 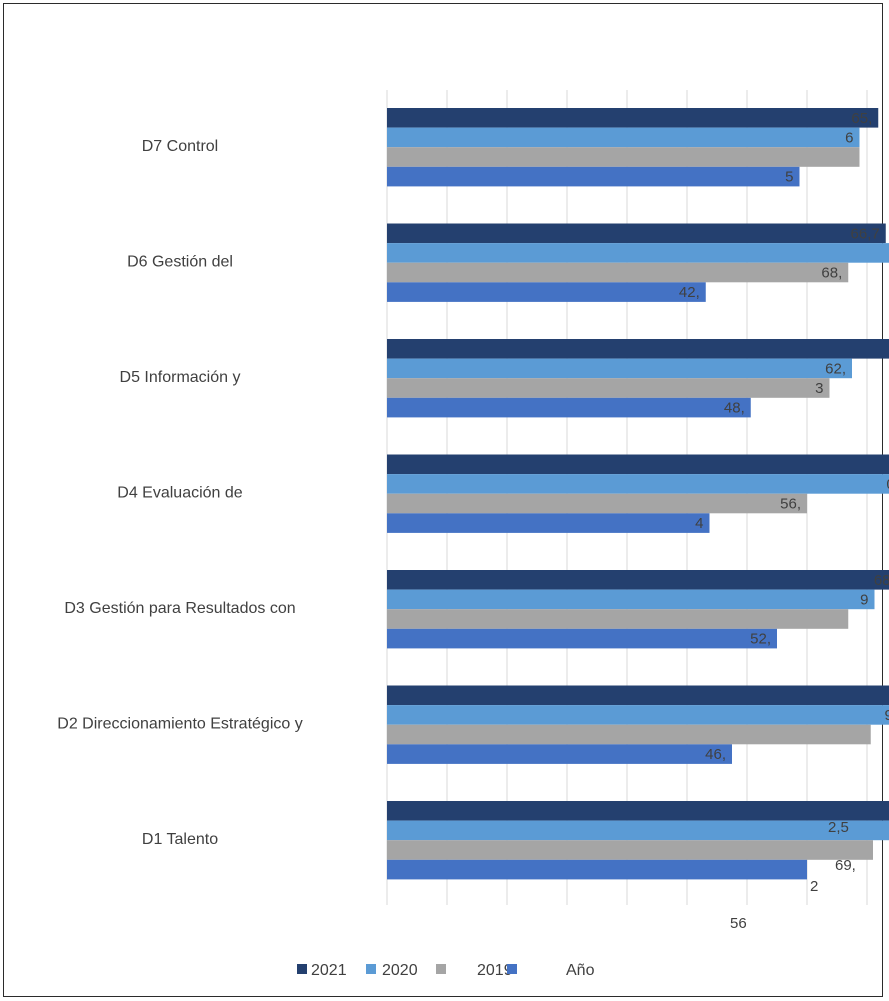 I want to click on data-label: 69,, so click(x=845, y=865).